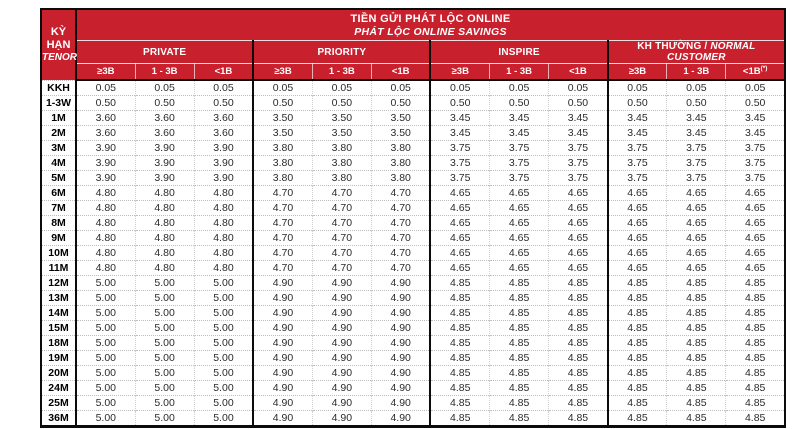  Describe the element at coordinates (164, 52) in the screenshot. I see `group-header-1: PRIVATE` at that location.